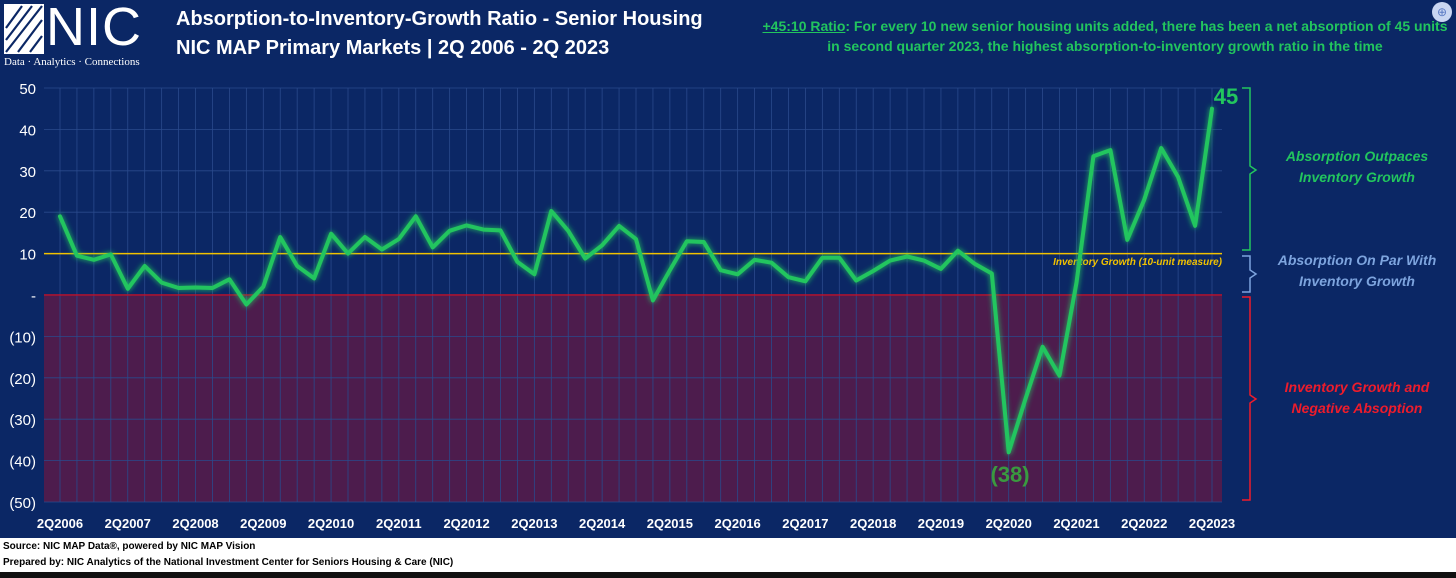 The width and height of the screenshot is (1456, 578). I want to click on zone-label-line: Absorption On Par With, so click(1357, 260).